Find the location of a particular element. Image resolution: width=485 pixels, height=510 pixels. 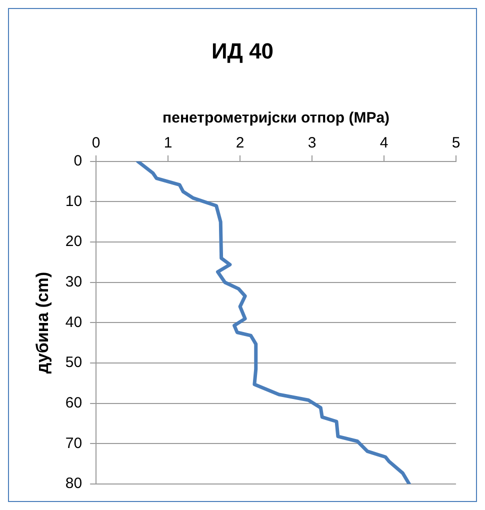

x-tick-label: 1 is located at coordinates (168, 143).